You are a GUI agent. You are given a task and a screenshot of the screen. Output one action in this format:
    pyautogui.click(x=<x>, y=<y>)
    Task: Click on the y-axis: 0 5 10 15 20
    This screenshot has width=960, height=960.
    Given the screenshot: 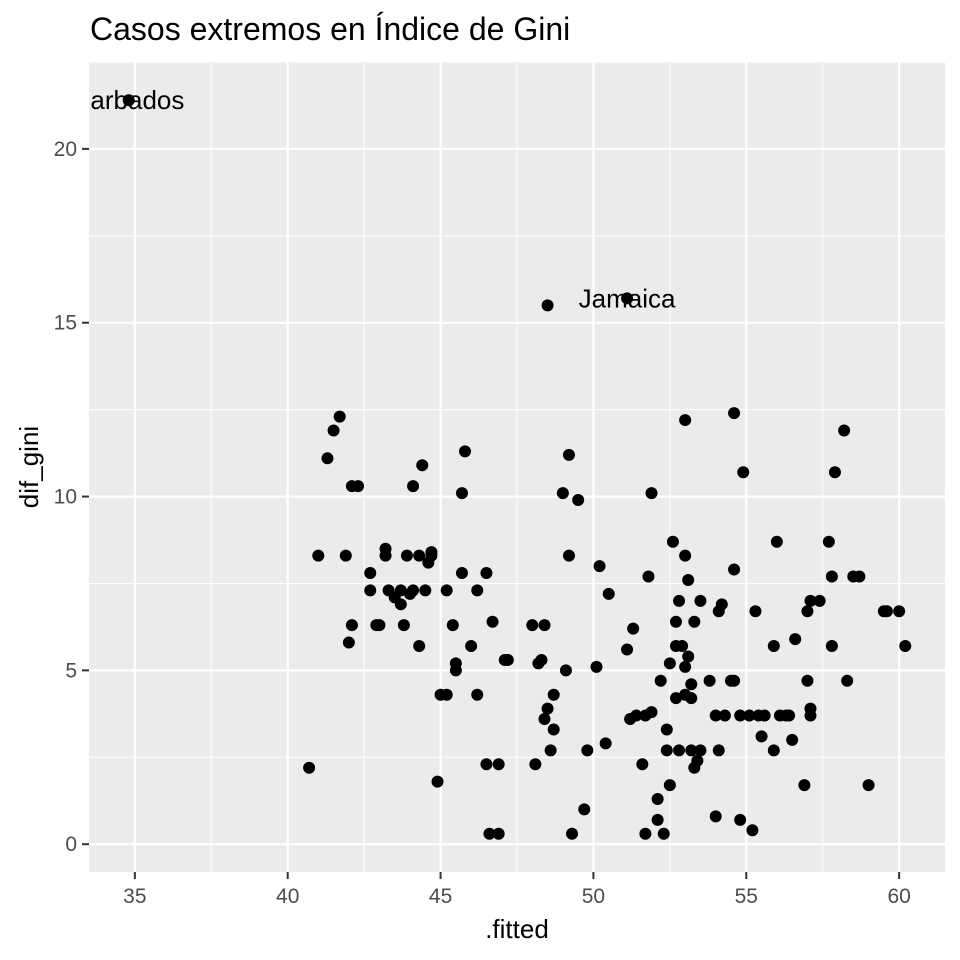 What is the action you would take?
    pyautogui.click(x=71, y=497)
    